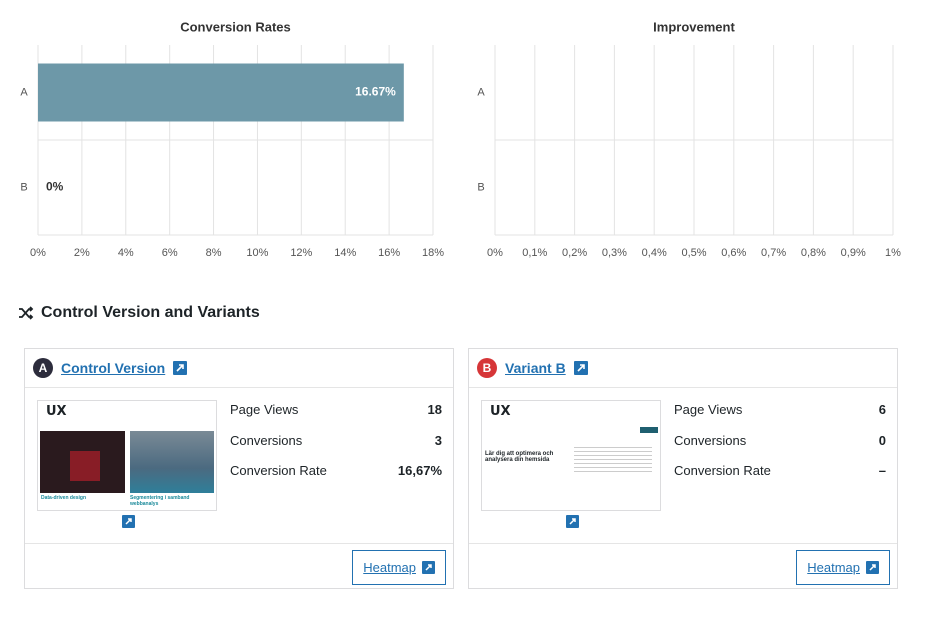 Image resolution: width=942 pixels, height=628 pixels. Describe the element at coordinates (301, 253) in the screenshot. I see `x-tick-label: 12%` at that location.